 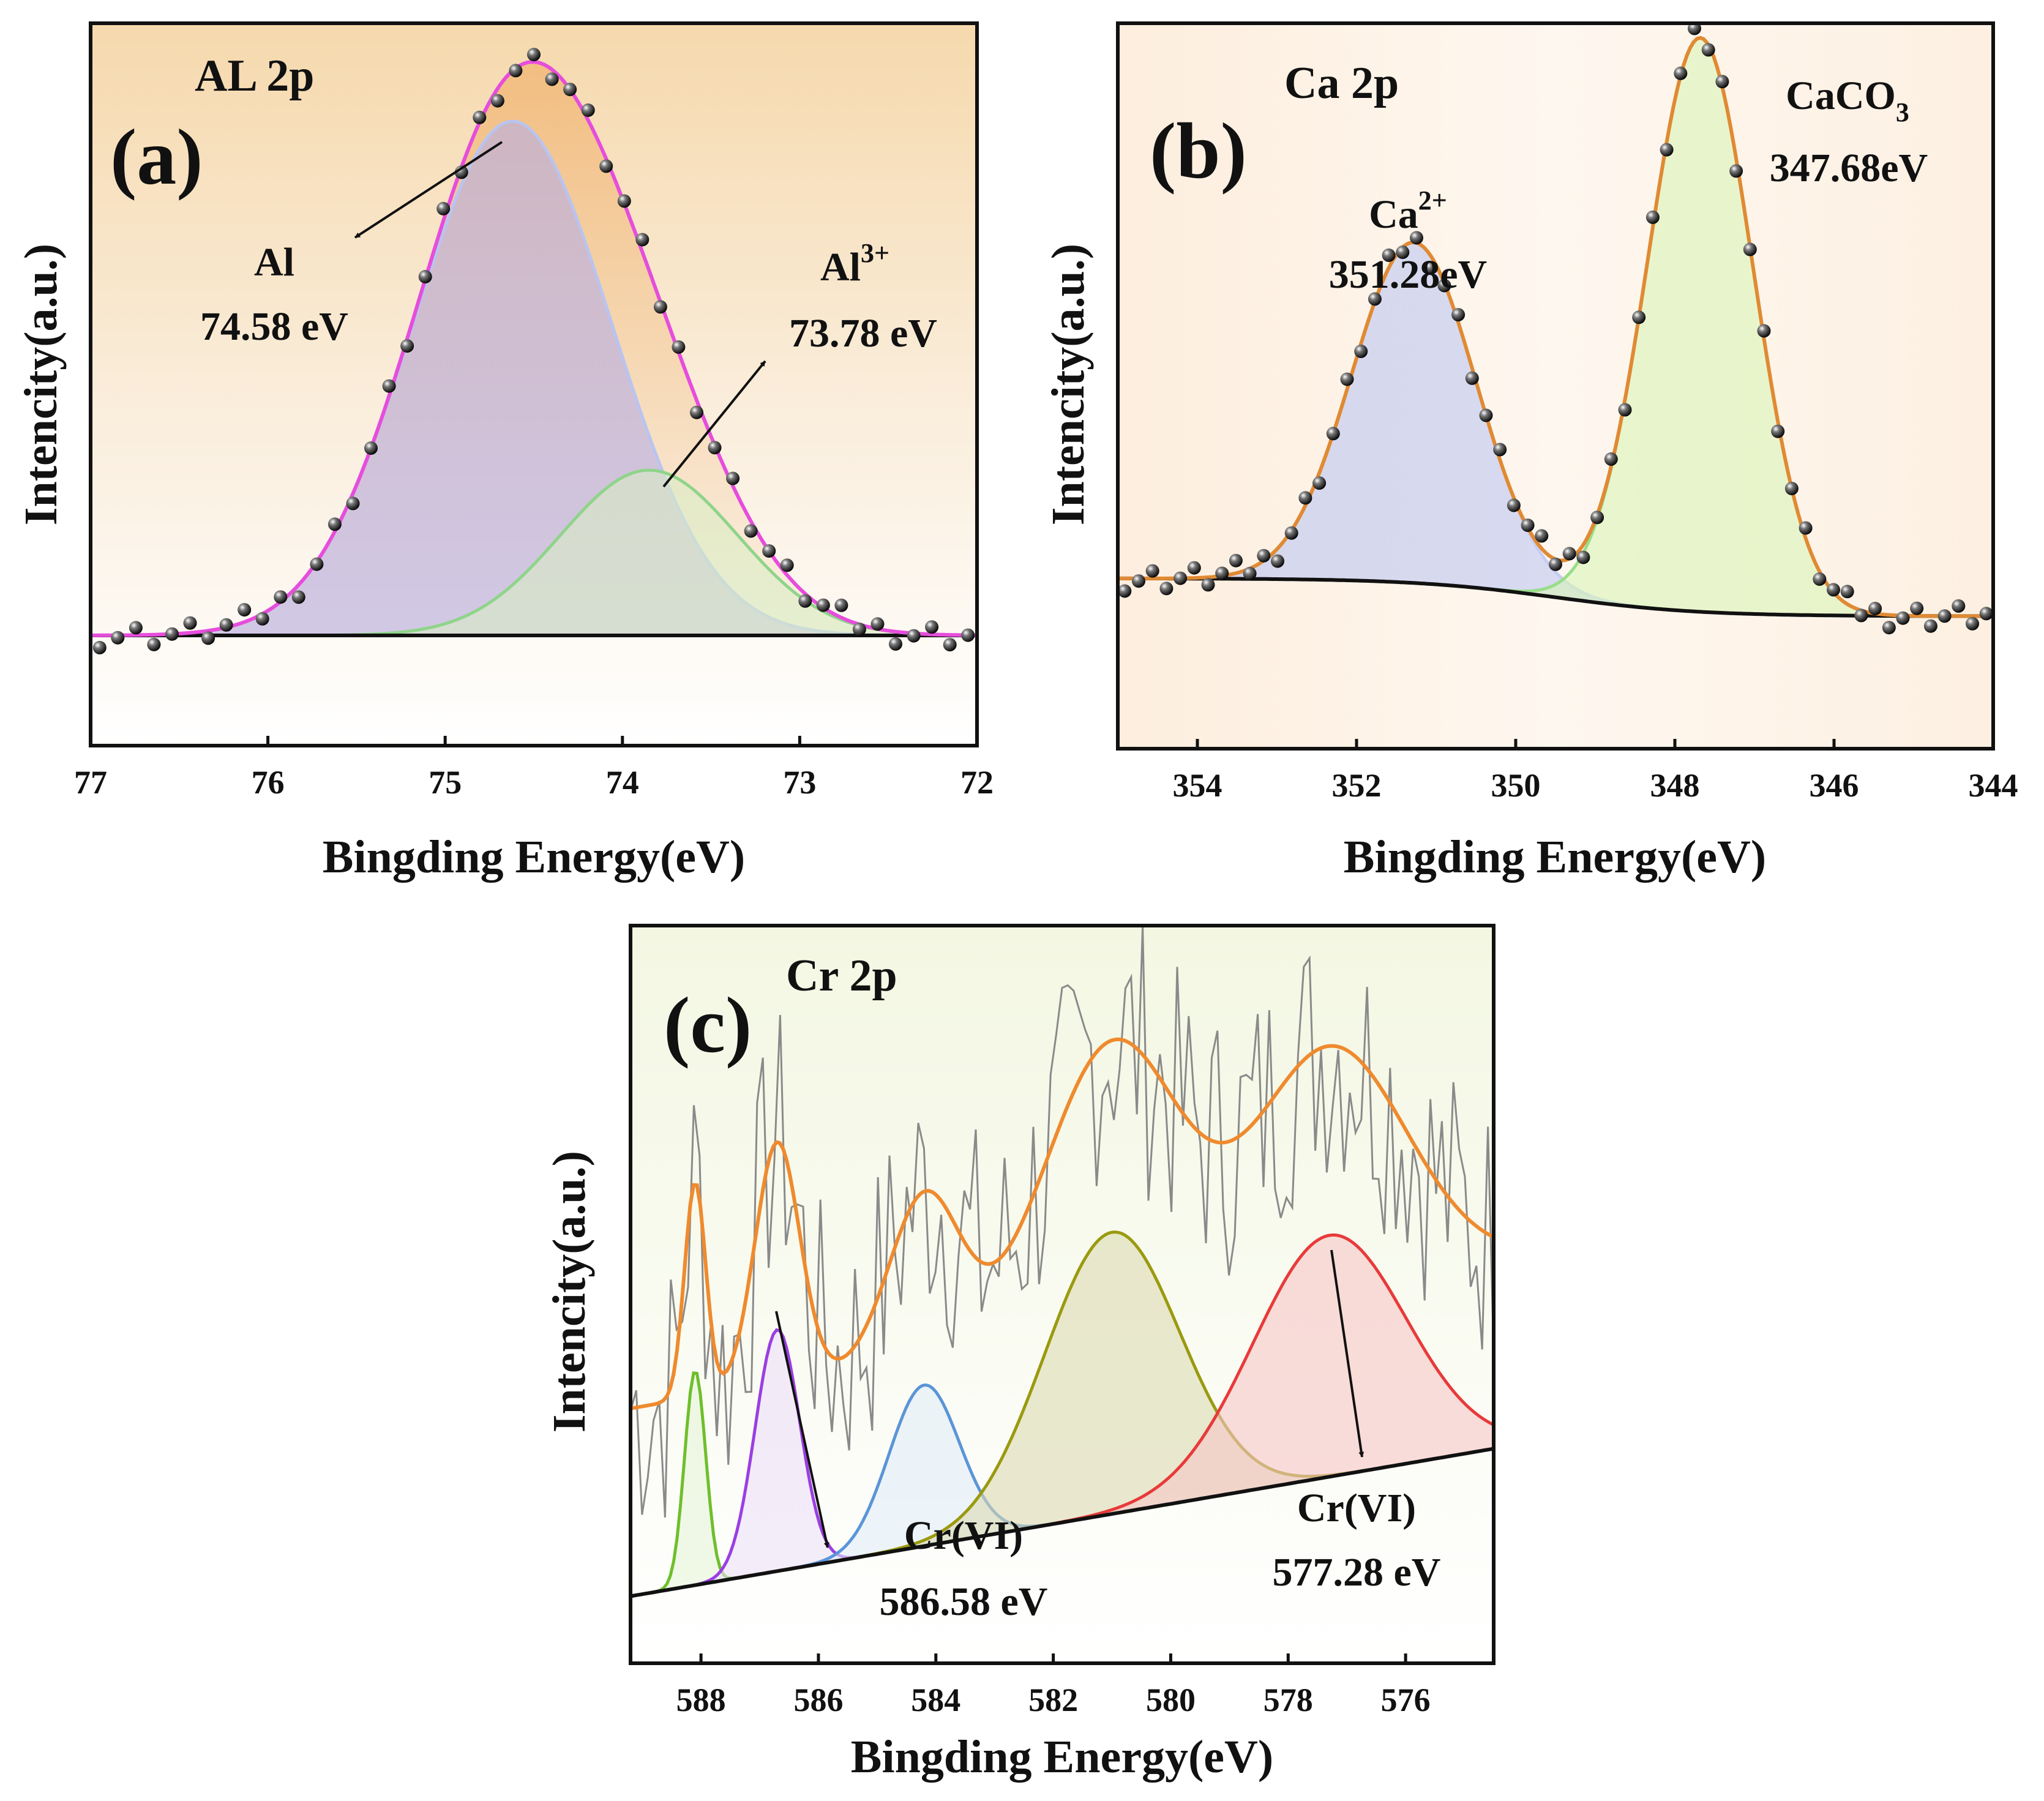 What do you see at coordinates (1357, 786) in the screenshot?
I see `x-tick-label: 352` at bounding box center [1357, 786].